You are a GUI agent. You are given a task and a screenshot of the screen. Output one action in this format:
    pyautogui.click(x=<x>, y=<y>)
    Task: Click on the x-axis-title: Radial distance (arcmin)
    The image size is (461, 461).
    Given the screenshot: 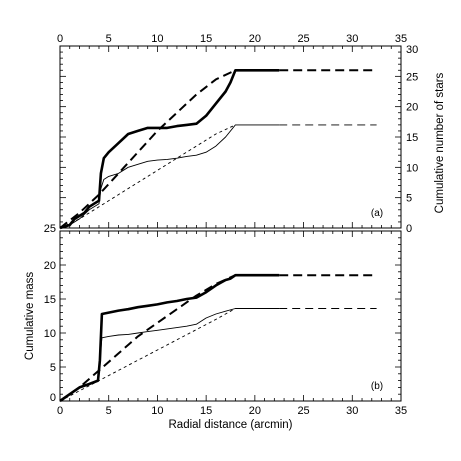 What is the action you would take?
    pyautogui.click(x=231, y=425)
    